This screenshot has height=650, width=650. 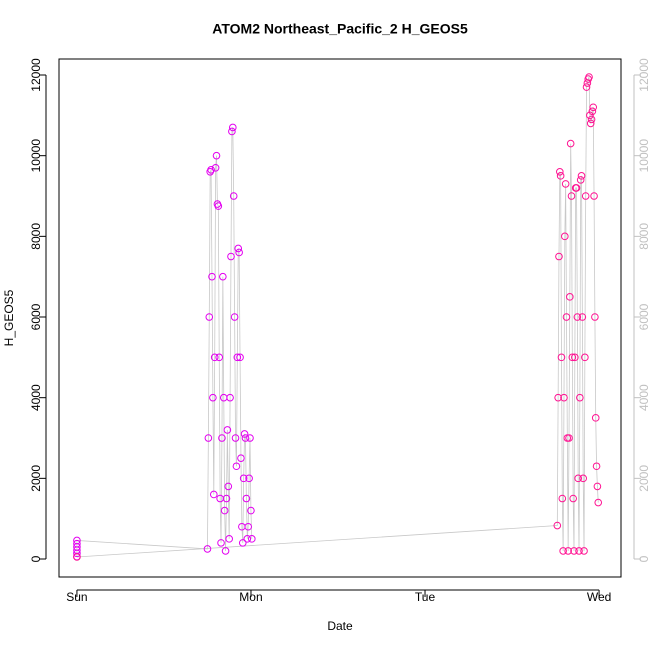 I want to click on y2-tick-label: 0, so click(x=643, y=558).